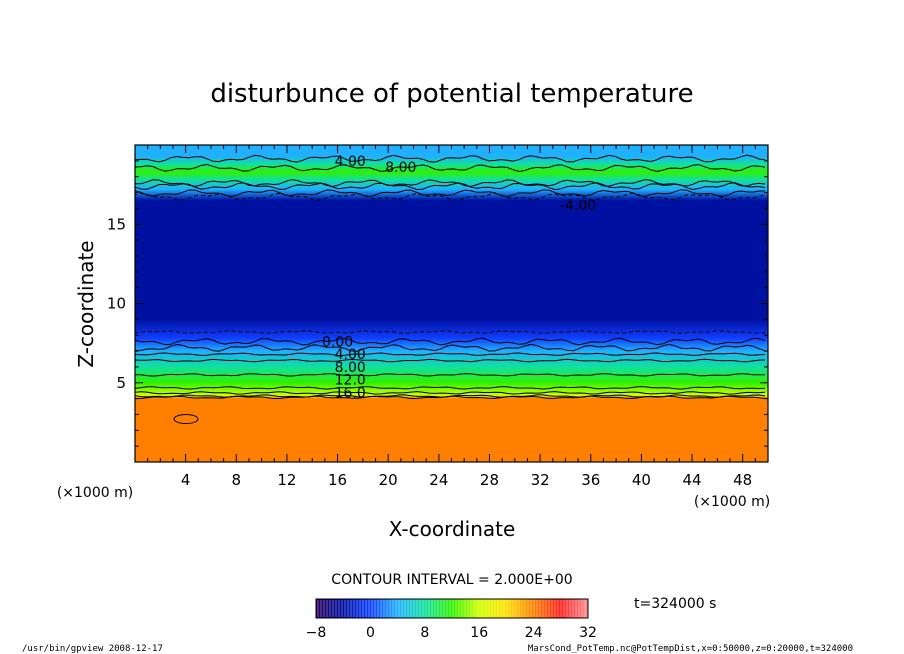 The width and height of the screenshot is (904, 654). I want to click on x-tick-label: 36, so click(590, 480).